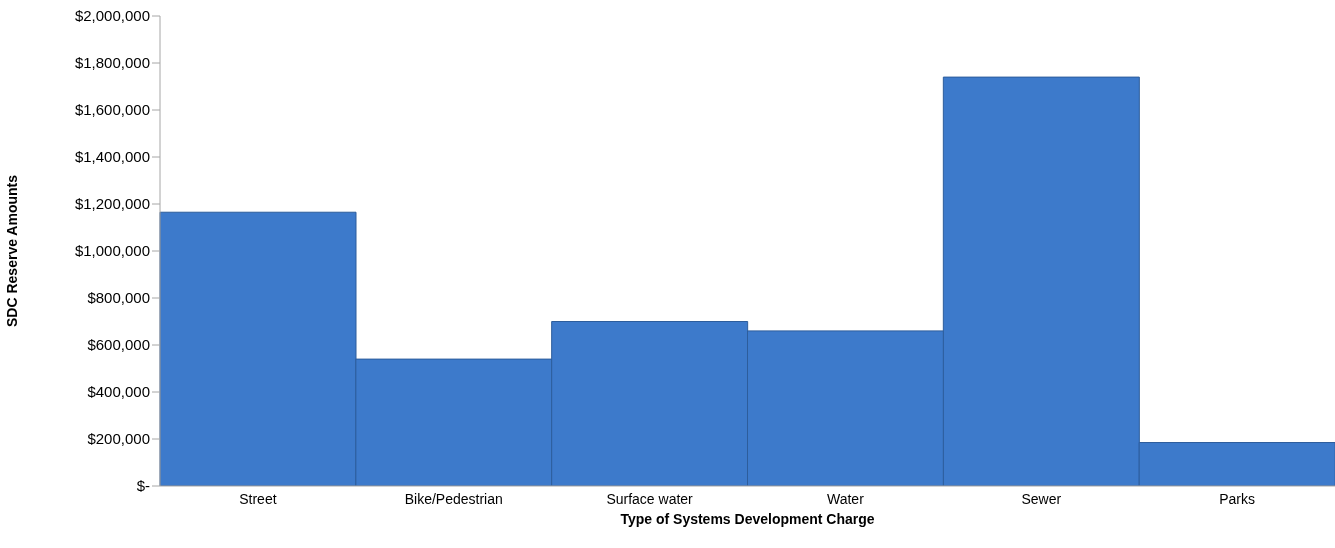  I want to click on x-tick-label: Bike/Pedestrian, so click(453, 498).